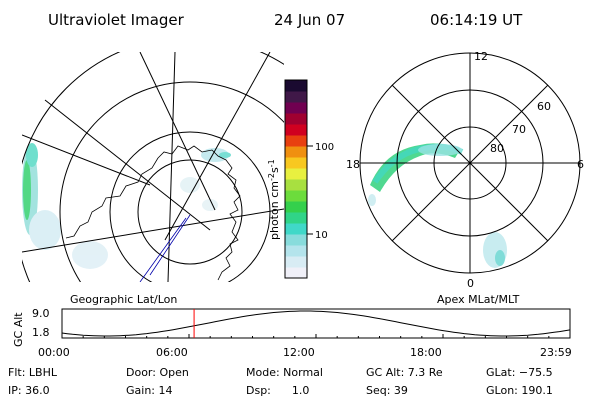 The width and height of the screenshot is (600, 400). I want to click on peninsula-line, so click(165, 248).